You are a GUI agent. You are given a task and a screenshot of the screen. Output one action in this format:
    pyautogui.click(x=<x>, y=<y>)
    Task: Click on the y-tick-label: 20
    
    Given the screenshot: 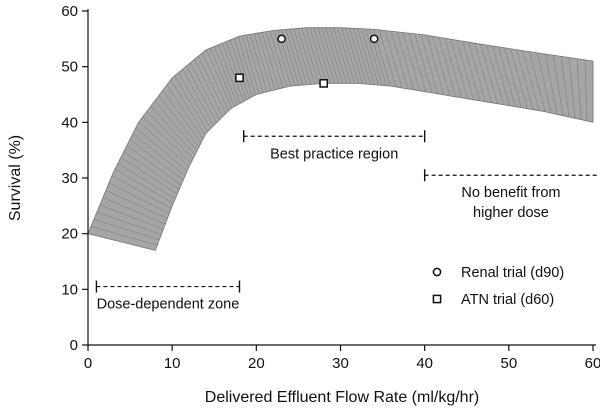 What is the action you would take?
    pyautogui.click(x=69, y=234)
    